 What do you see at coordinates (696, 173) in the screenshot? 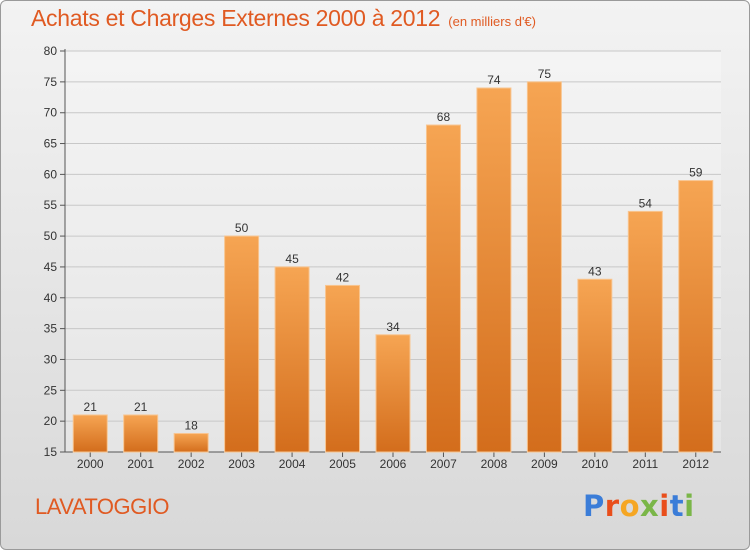
I see `data-label: 59` at bounding box center [696, 173].